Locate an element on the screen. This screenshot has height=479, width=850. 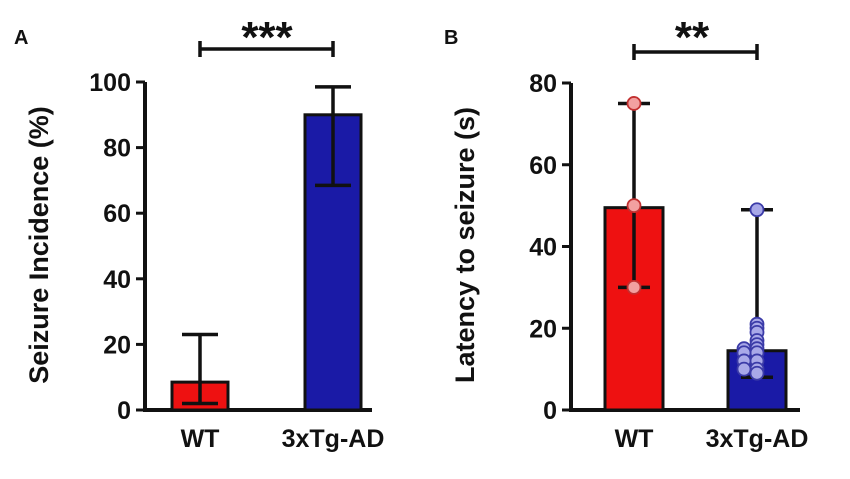
panel-b-y-tick-label: 60 is located at coordinates (543, 166).